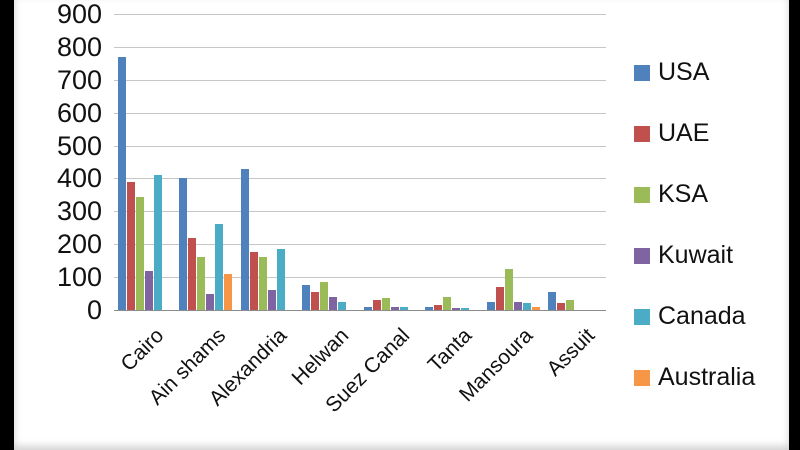 The width and height of the screenshot is (800, 450). What do you see at coordinates (465, 309) in the screenshot?
I see `bar-canada-tanta` at bounding box center [465, 309].